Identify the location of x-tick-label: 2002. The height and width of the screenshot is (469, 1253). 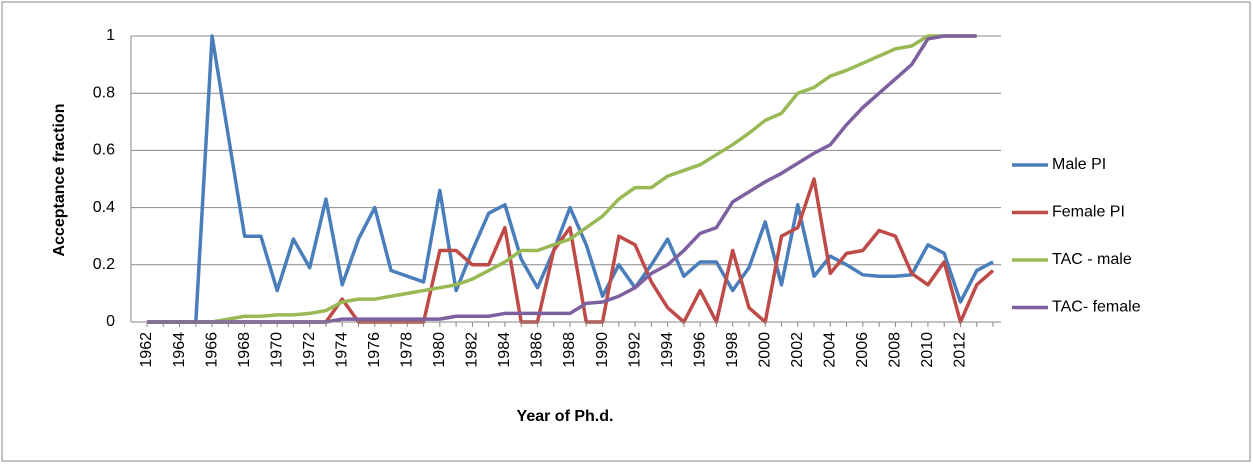
(797, 350).